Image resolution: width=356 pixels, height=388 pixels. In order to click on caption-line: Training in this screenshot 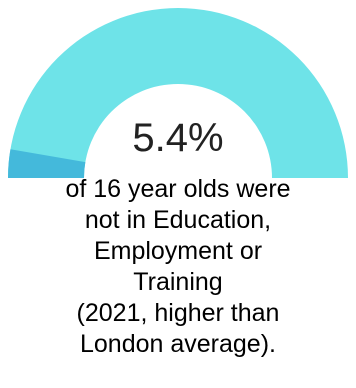, I will do `click(178, 282)`.